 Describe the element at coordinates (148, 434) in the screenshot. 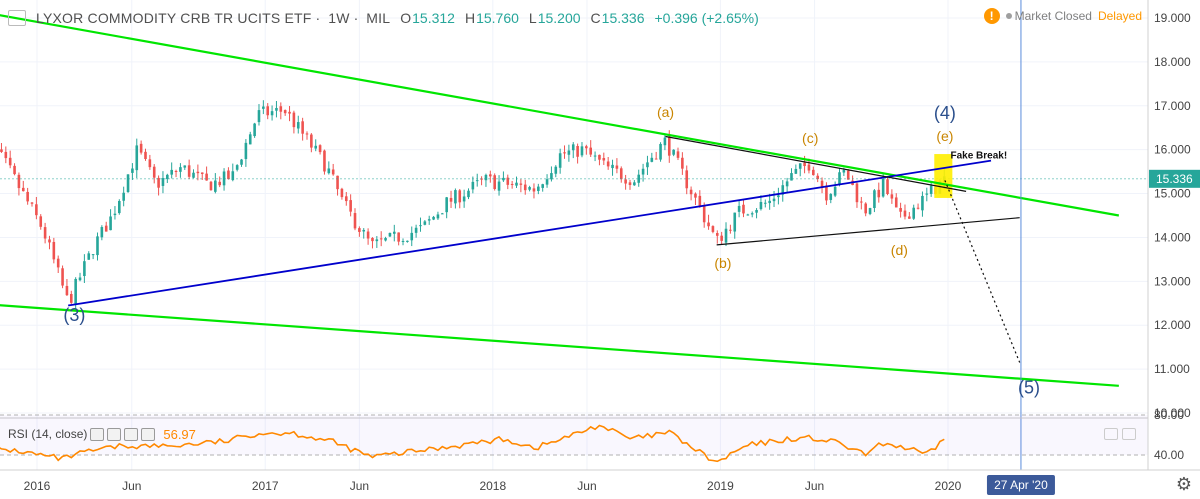

I see `more-icon` at that location.